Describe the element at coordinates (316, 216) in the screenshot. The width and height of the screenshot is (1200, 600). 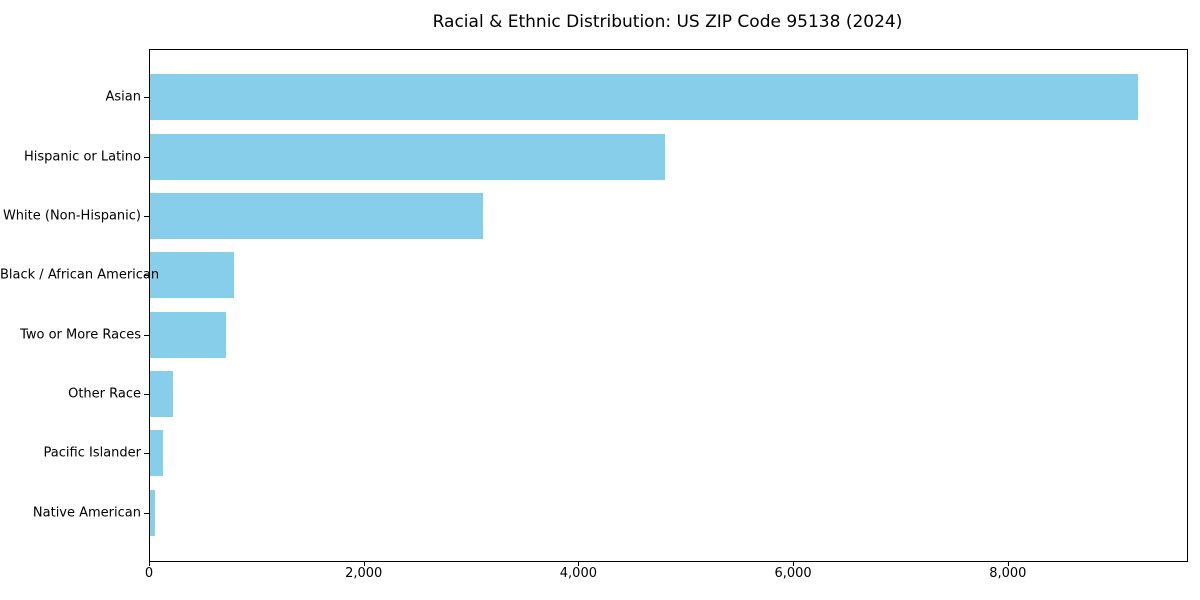
I see `bar-white-non-hispanic` at that location.